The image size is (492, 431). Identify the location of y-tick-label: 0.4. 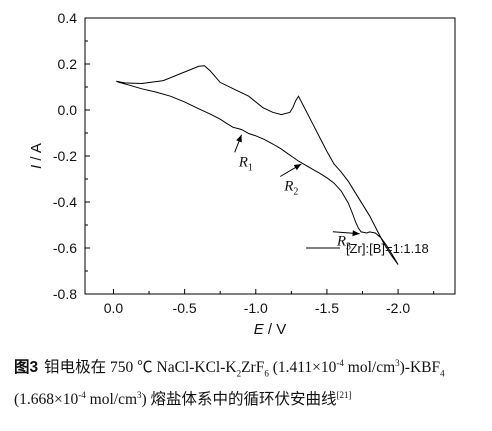
(68, 18).